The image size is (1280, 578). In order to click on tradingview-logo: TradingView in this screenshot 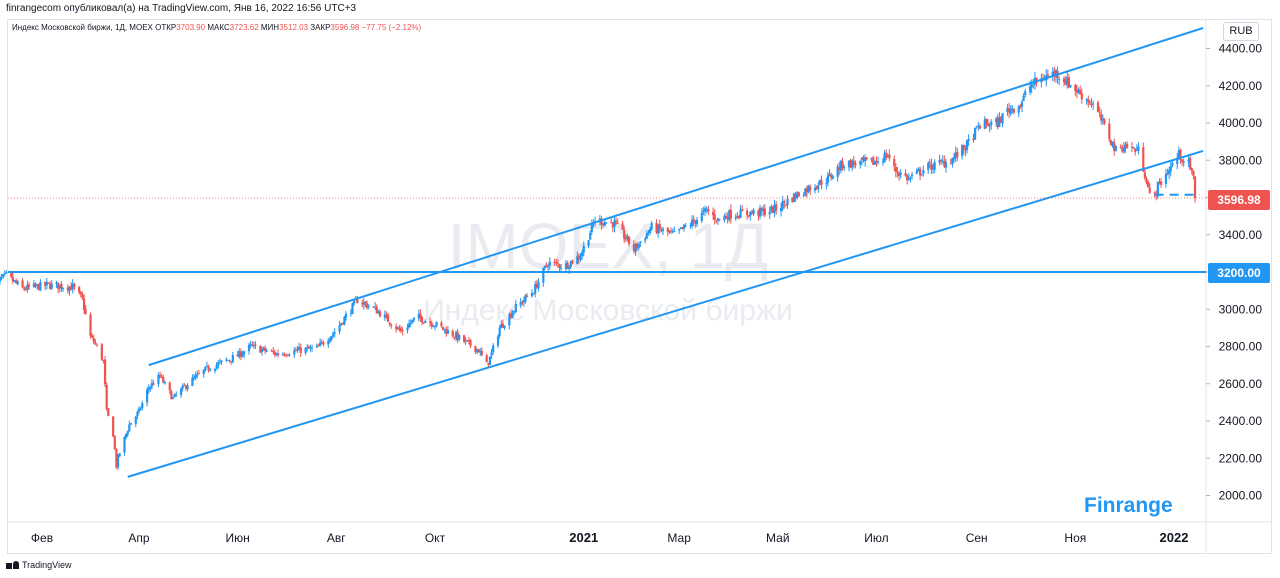, I will do `click(39, 565)`.